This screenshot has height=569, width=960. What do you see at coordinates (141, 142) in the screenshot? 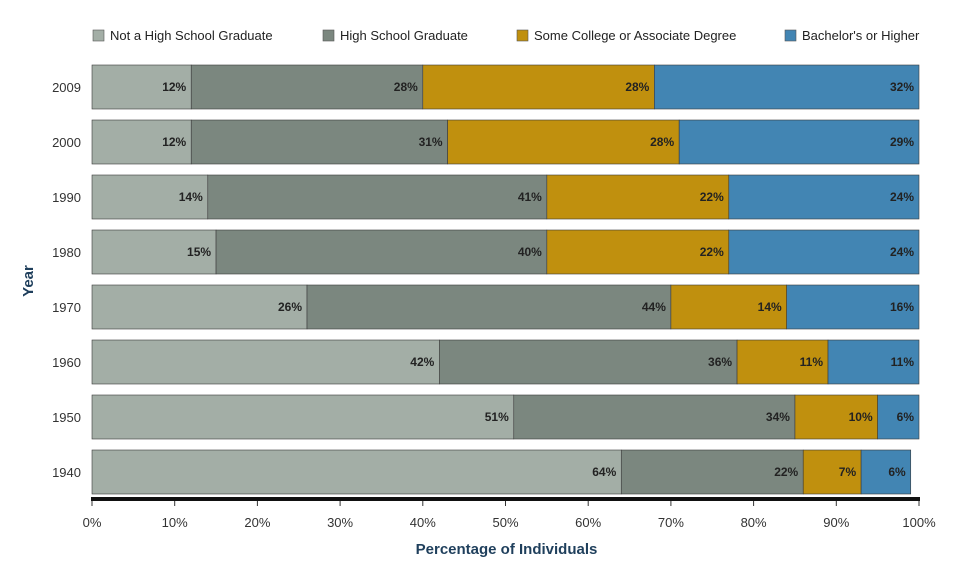
I see `bar-segment-2000-not-a-high-school-graduate` at bounding box center [141, 142].